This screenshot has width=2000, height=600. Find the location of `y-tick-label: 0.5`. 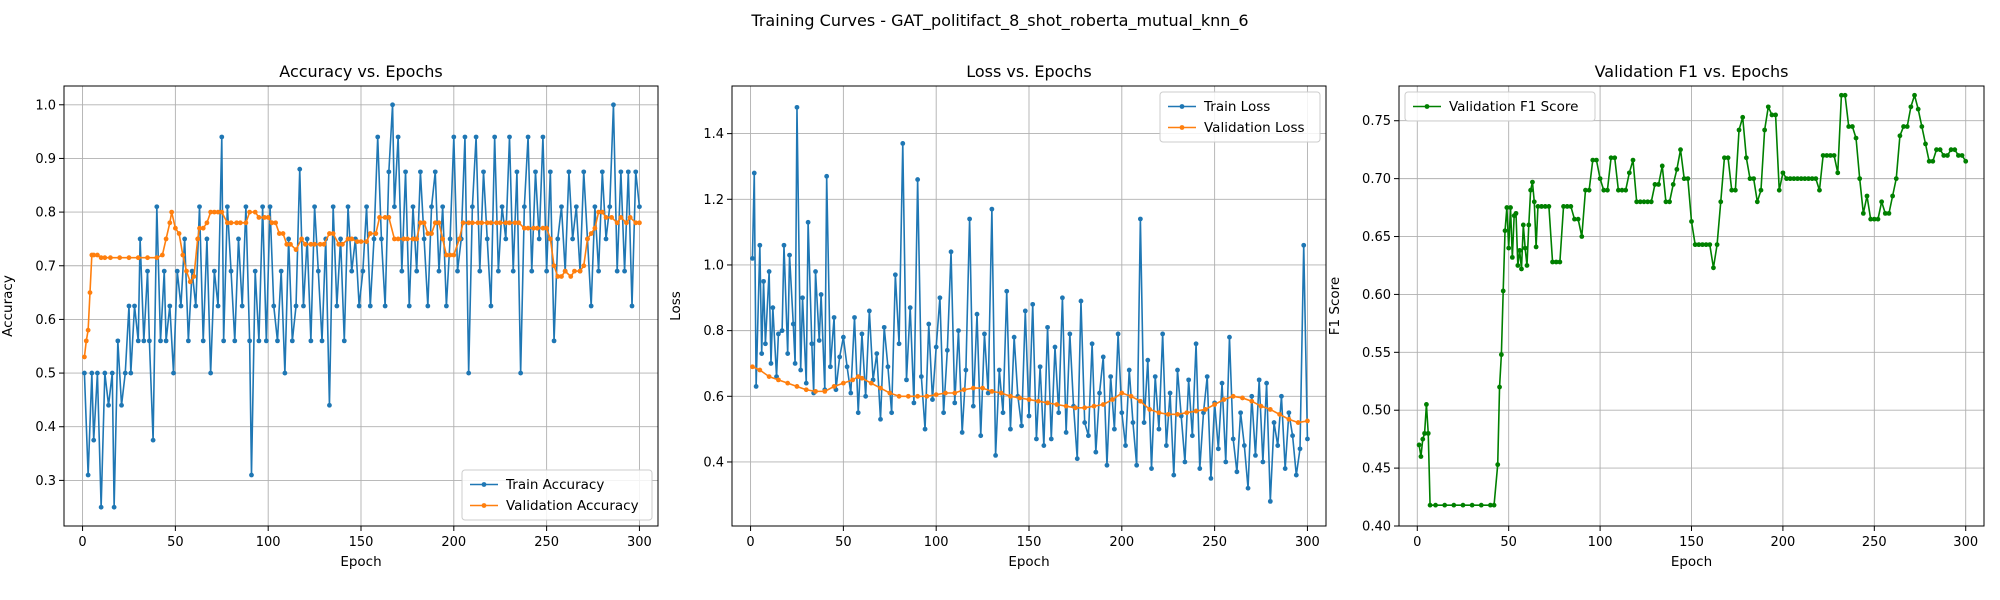

y-tick-label: 0.5 is located at coordinates (45, 374).